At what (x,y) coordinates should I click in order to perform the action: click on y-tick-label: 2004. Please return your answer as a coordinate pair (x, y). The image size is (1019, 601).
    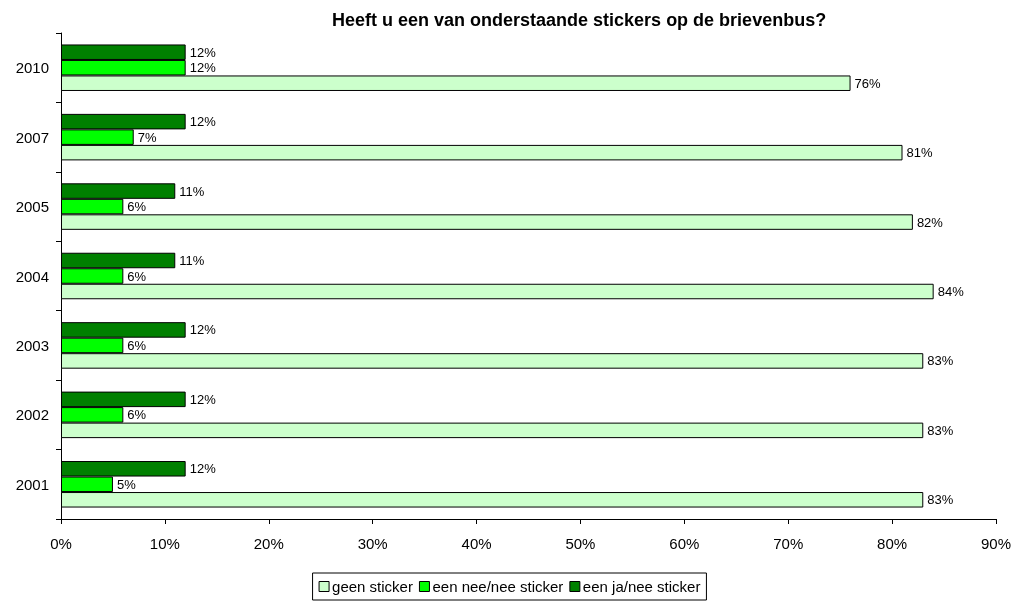
    Looking at the image, I should click on (32, 276).